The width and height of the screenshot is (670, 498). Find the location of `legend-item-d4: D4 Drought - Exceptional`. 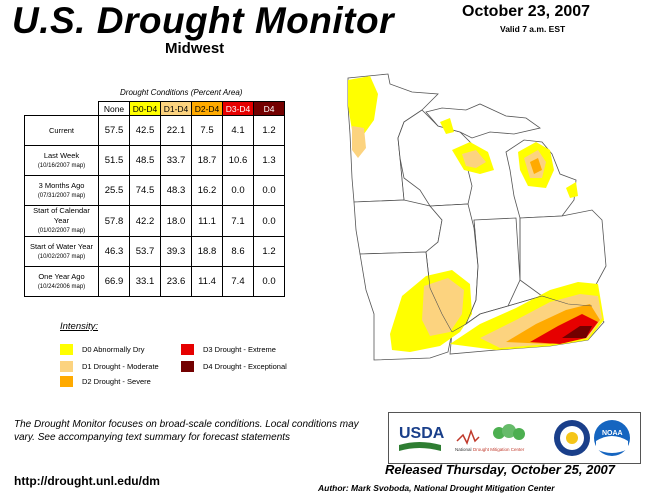

legend-item-d4: D4 Drought - Exceptional is located at coordinates (234, 366).